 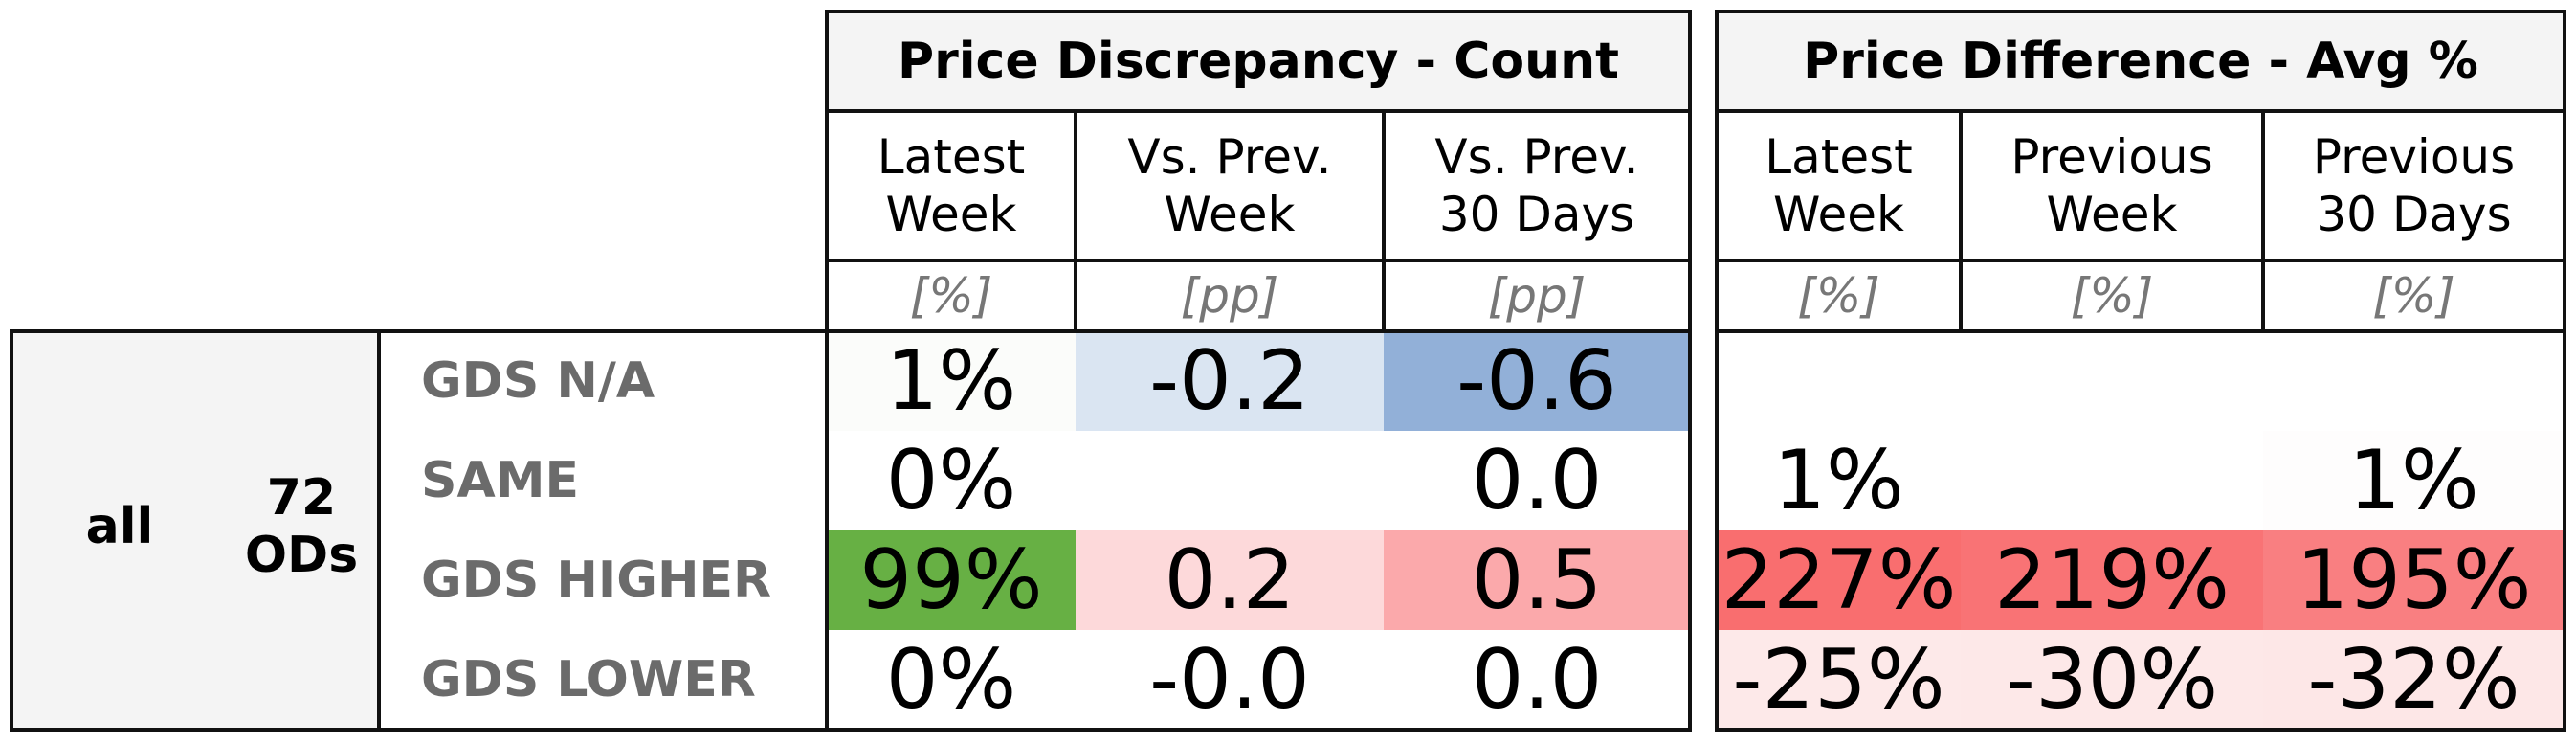 What do you see at coordinates (500, 480) in the screenshot?
I see `row-label: SAME` at bounding box center [500, 480].